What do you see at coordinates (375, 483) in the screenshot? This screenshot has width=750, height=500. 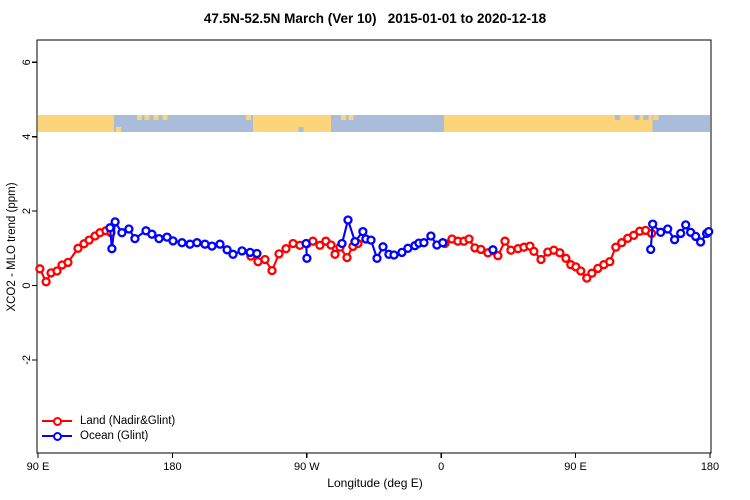 I see `x-axis-title: Longitude (deg E)` at bounding box center [375, 483].